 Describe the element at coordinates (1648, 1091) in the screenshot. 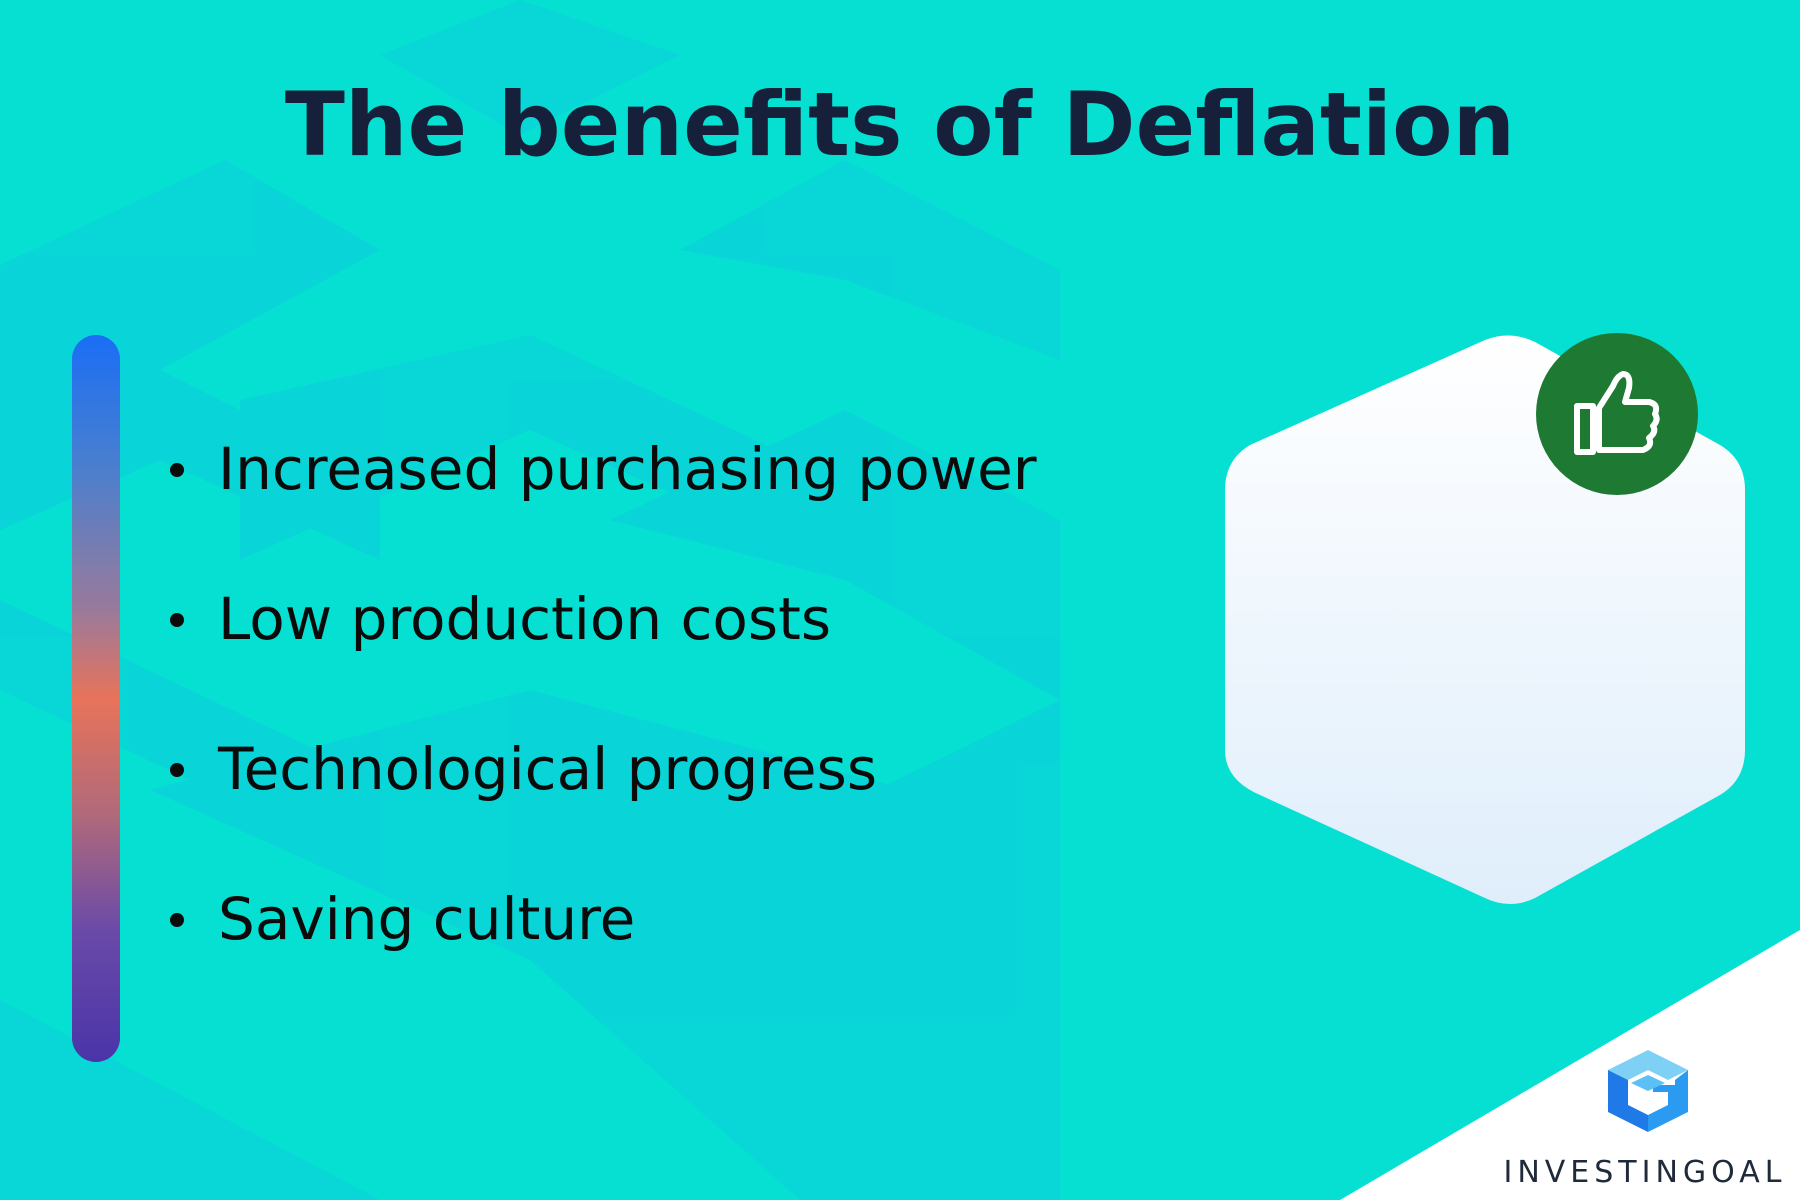

I see `investingoal-logo-icon` at that location.